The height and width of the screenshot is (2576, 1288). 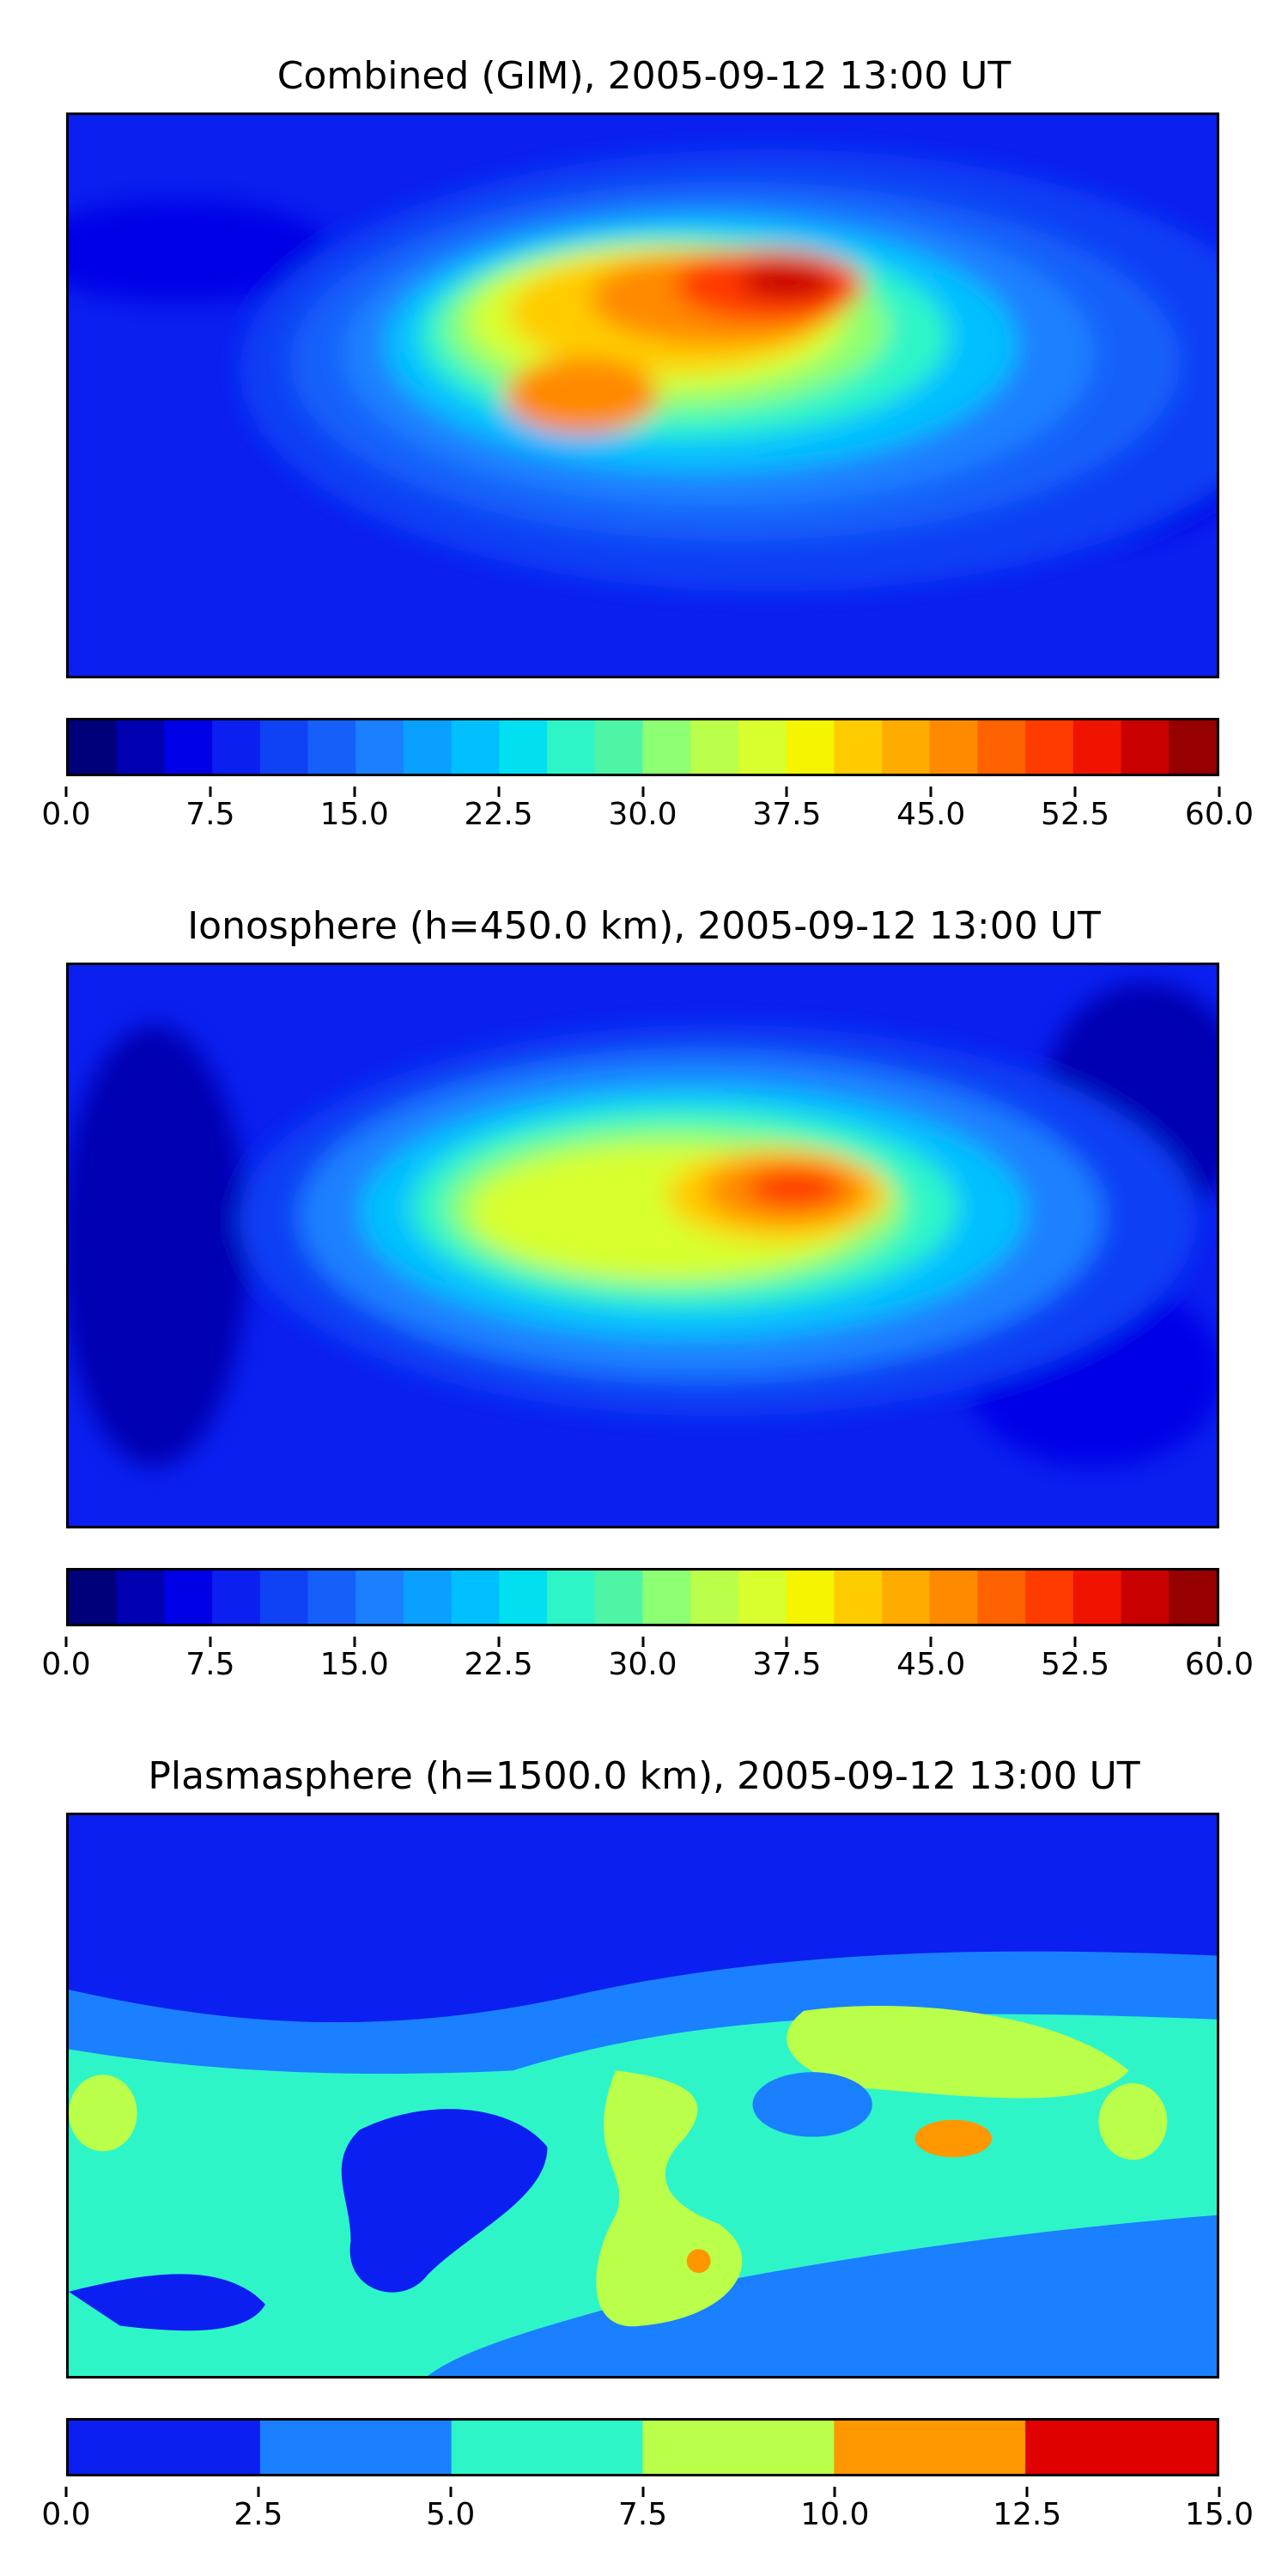 I want to click on colorbar-tick-label: 30.0, so click(x=642, y=1664).